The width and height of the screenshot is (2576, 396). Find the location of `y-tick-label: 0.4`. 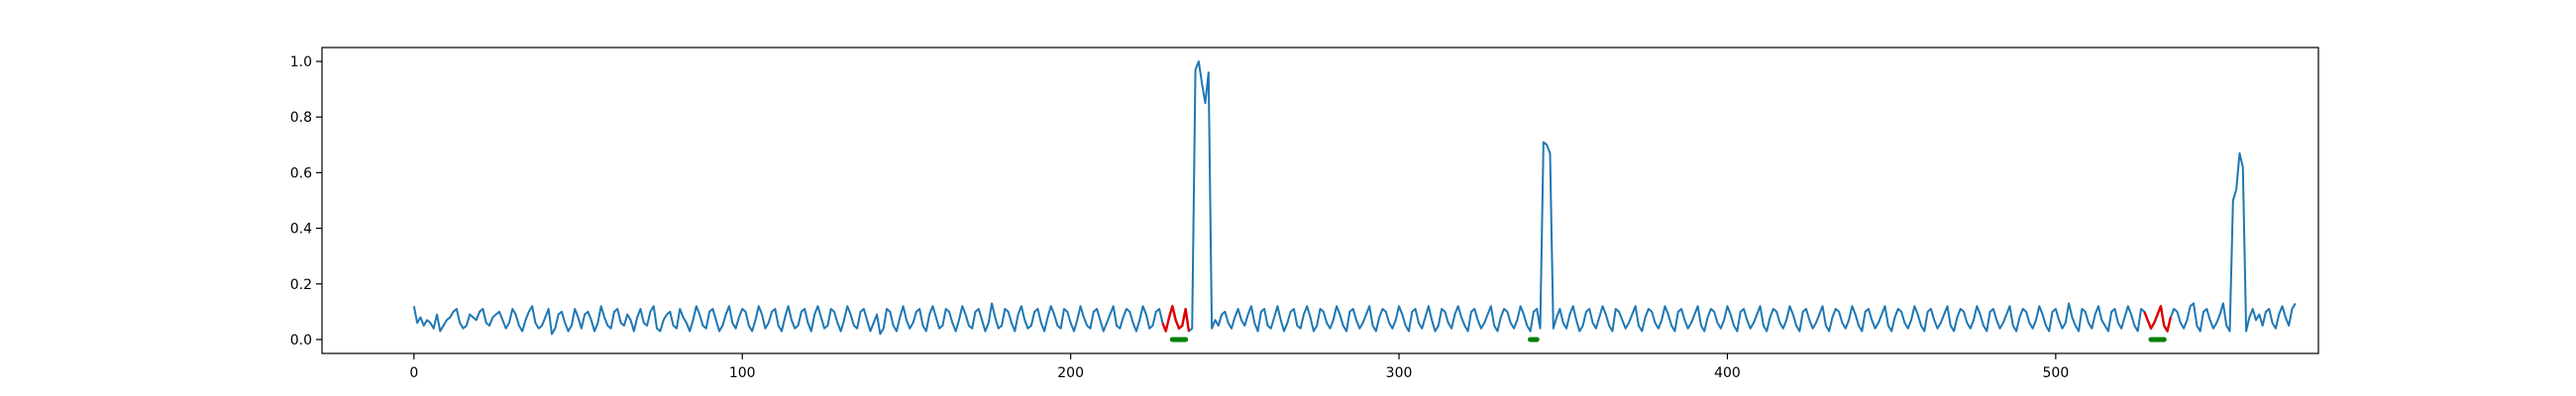

y-tick-label: 0.4 is located at coordinates (301, 230).